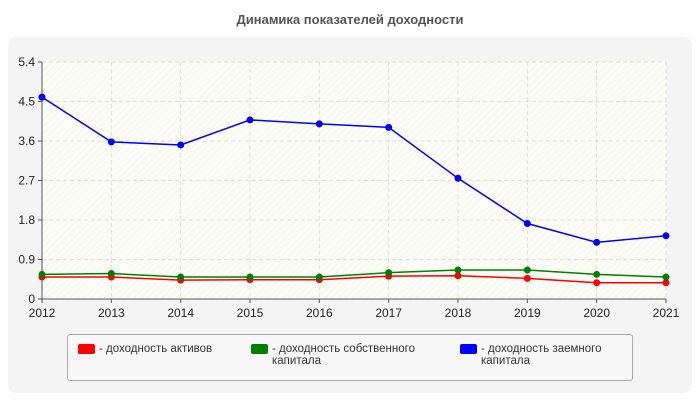 The width and height of the screenshot is (700, 400). Describe the element at coordinates (596, 313) in the screenshot. I see `x-tick-label: 2020` at that location.